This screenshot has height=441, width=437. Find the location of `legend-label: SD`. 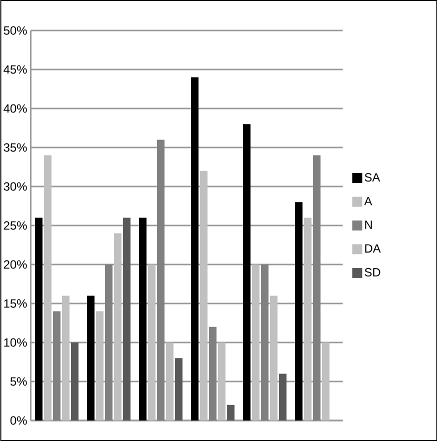

legend-label: SD is located at coordinates (372, 272).